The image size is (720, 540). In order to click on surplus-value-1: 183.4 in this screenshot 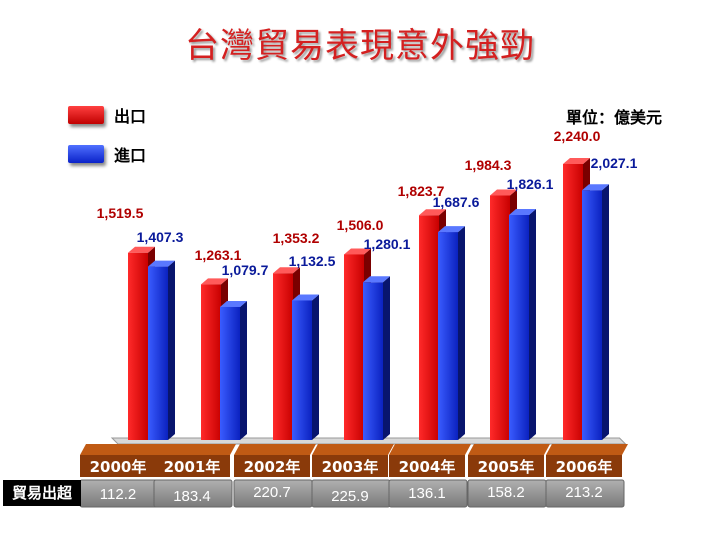, I will do `click(192, 496)`.